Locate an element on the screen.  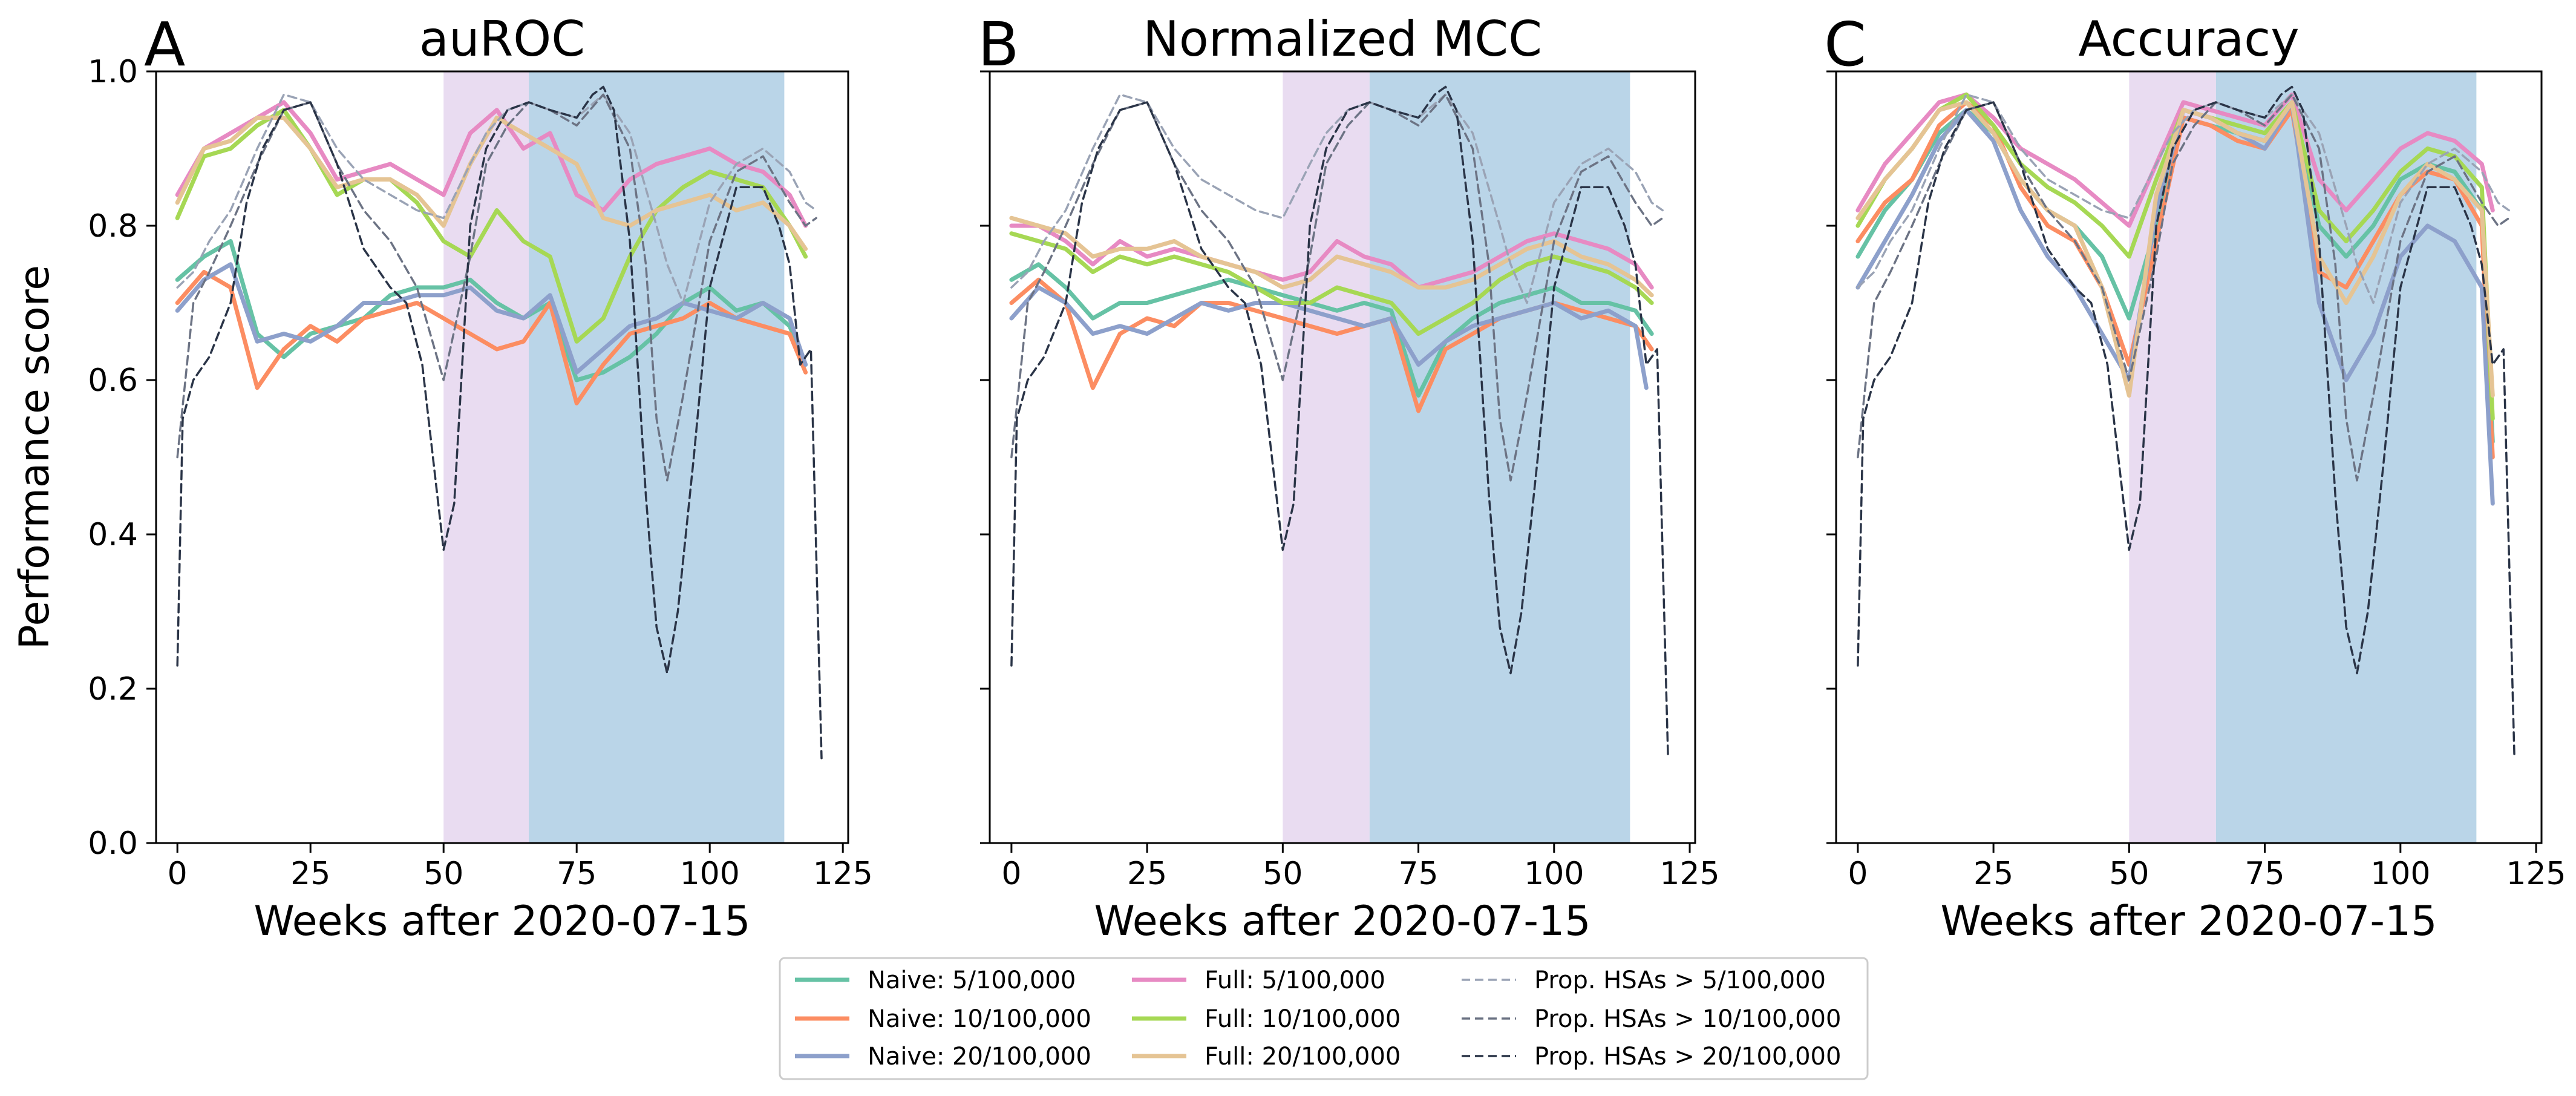
y-tick-label: 0.4 is located at coordinates (113, 535).